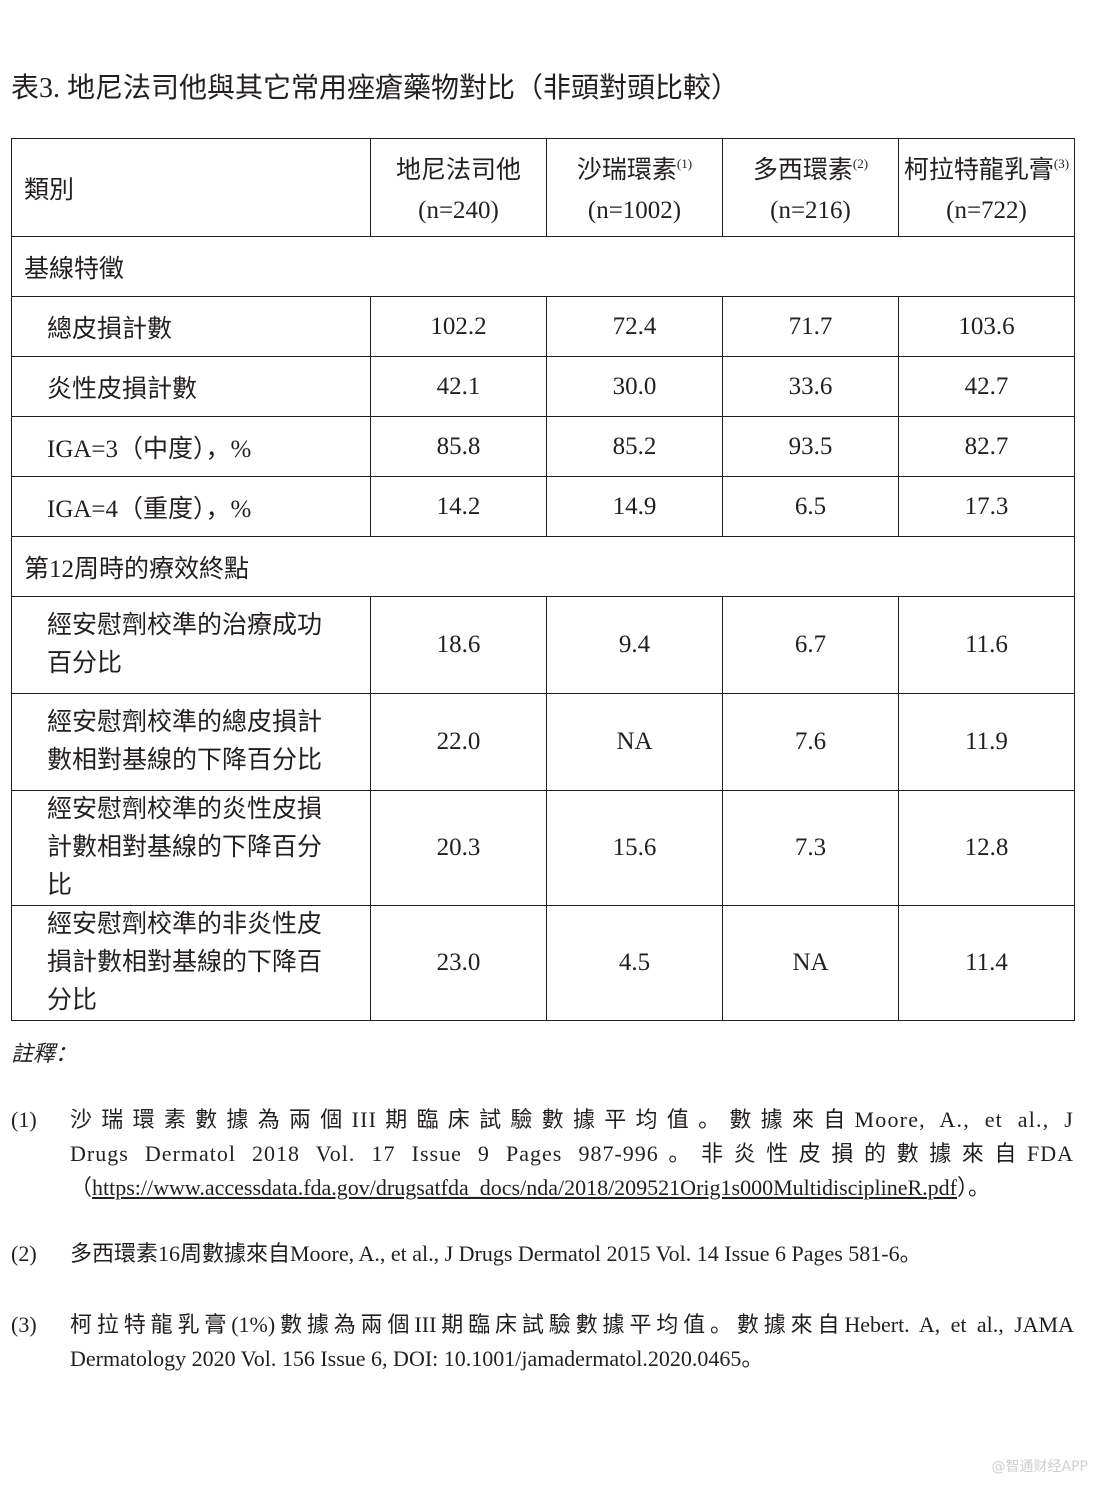  Describe the element at coordinates (1061, 163) in the screenshot. I see `footnote-ref: (3)` at that location.